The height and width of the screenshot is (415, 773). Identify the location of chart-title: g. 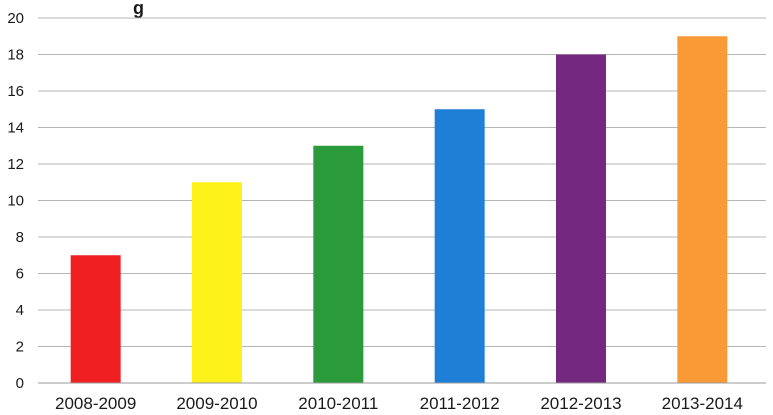
(138, 9).